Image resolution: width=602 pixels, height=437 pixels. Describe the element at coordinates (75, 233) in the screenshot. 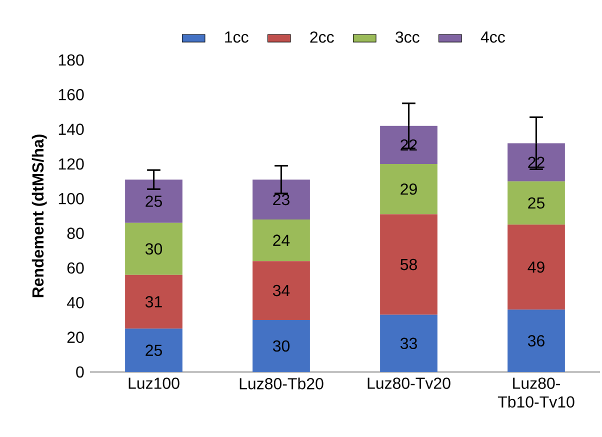

I see `y-tick-label: 80` at that location.